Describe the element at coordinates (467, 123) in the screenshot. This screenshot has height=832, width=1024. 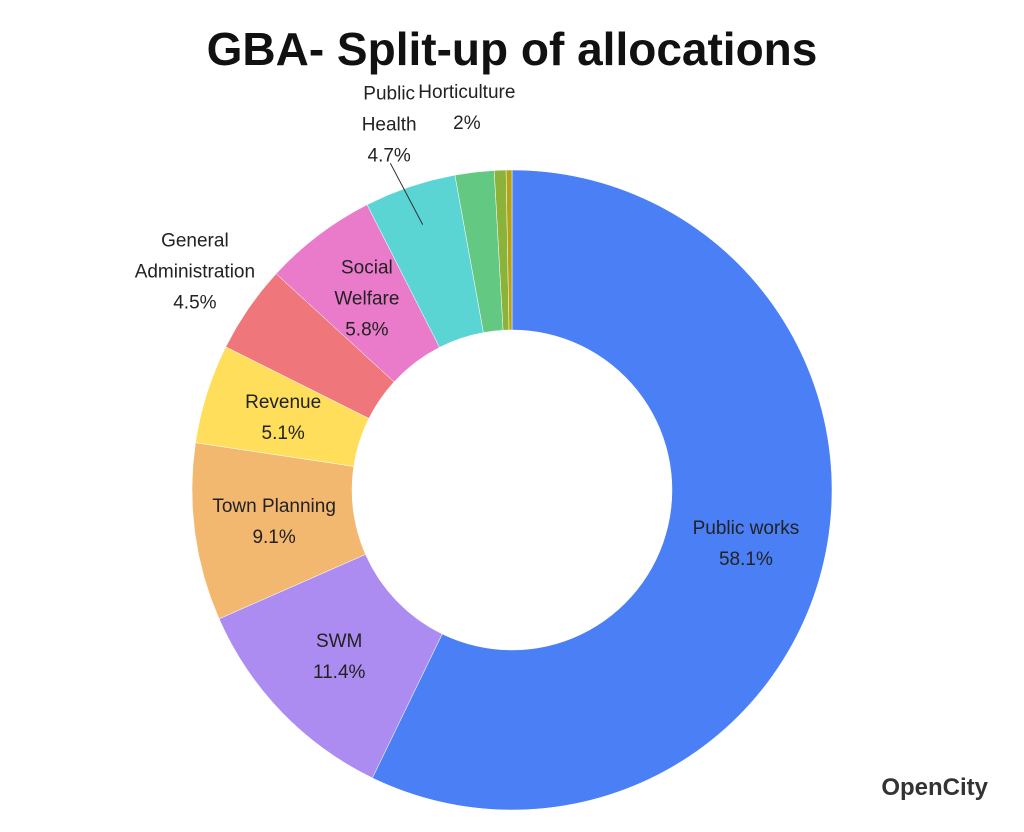
I see `value-label: 2%` at that location.